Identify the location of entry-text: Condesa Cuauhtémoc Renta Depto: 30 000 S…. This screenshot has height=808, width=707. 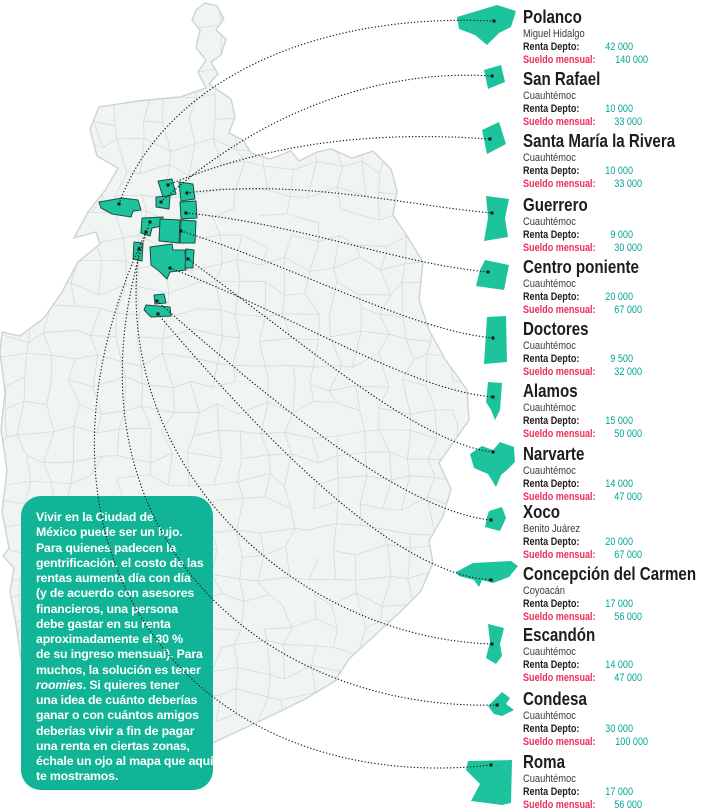
(585, 719).